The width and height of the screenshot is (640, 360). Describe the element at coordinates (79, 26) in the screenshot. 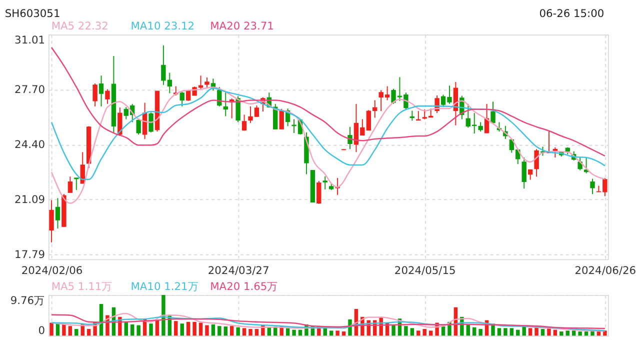

I see `text: MA5 22.32` at that location.